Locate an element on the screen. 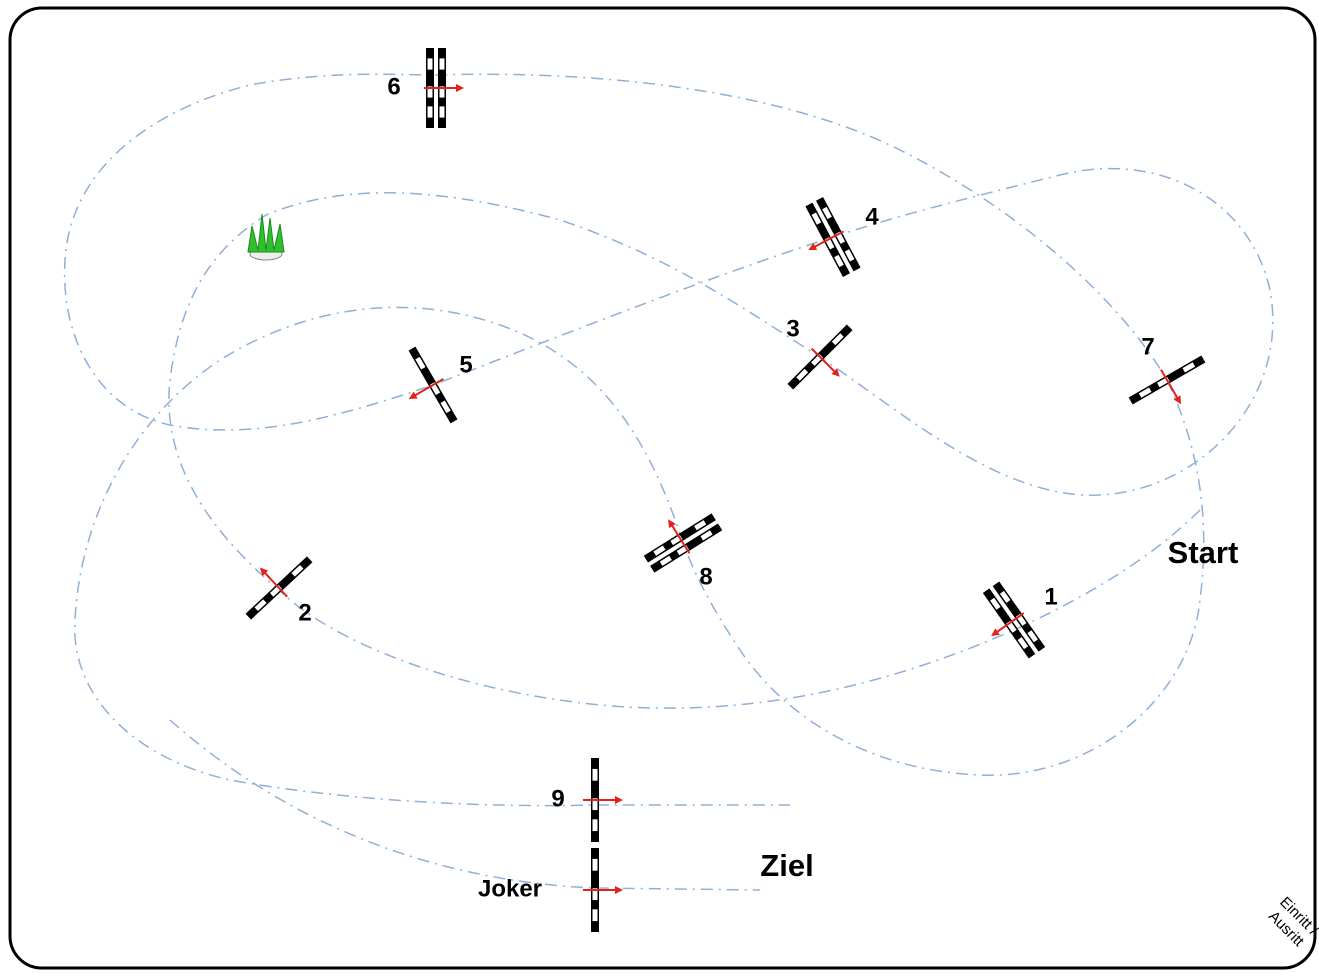 Image resolution: width=1319 pixels, height=973 pixels. jump-label: 4 is located at coordinates (872, 216).